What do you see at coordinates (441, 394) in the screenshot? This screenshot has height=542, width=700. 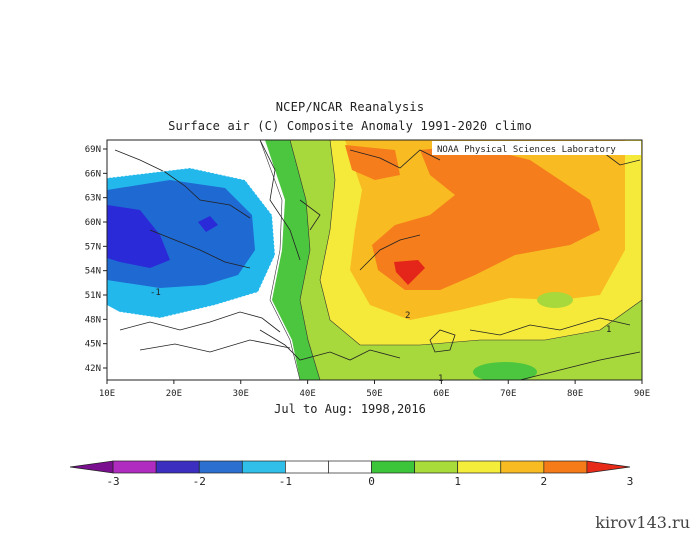 I see `lon-tick-label: 60E` at bounding box center [441, 394].